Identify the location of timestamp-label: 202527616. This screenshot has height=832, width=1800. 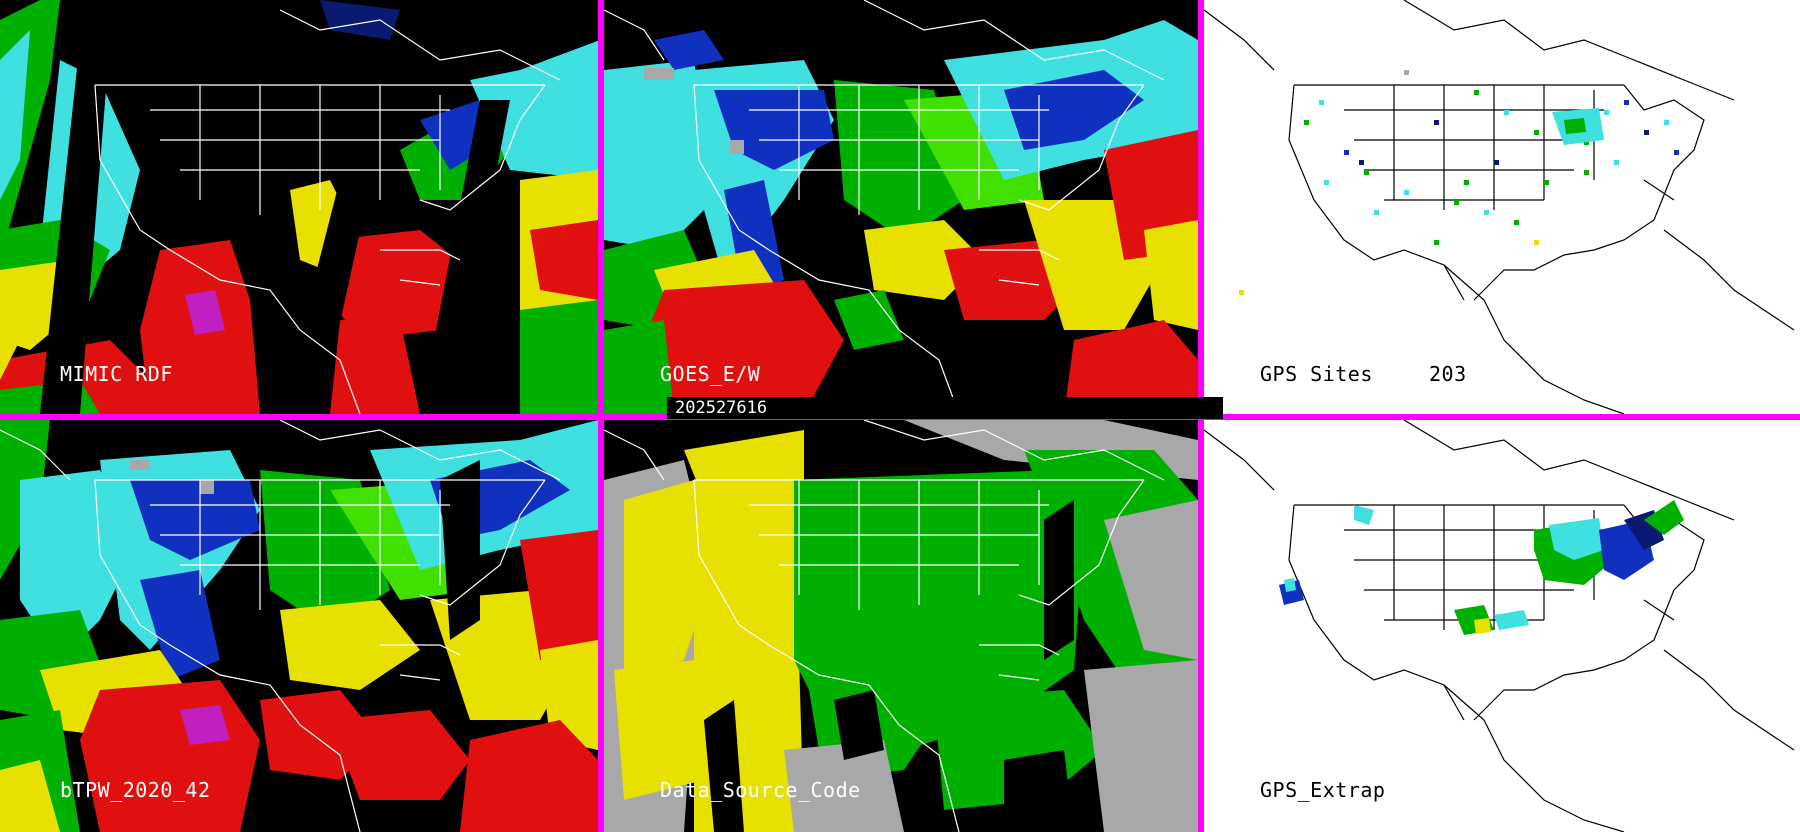
(945, 408).